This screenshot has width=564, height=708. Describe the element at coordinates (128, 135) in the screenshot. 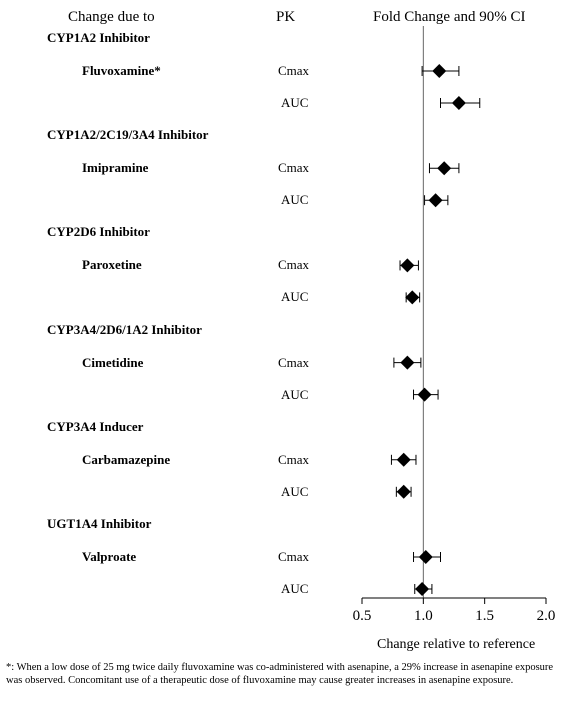

I see `group-label: CYP1A2/2C19/3A4 Inhibitor` at that location.